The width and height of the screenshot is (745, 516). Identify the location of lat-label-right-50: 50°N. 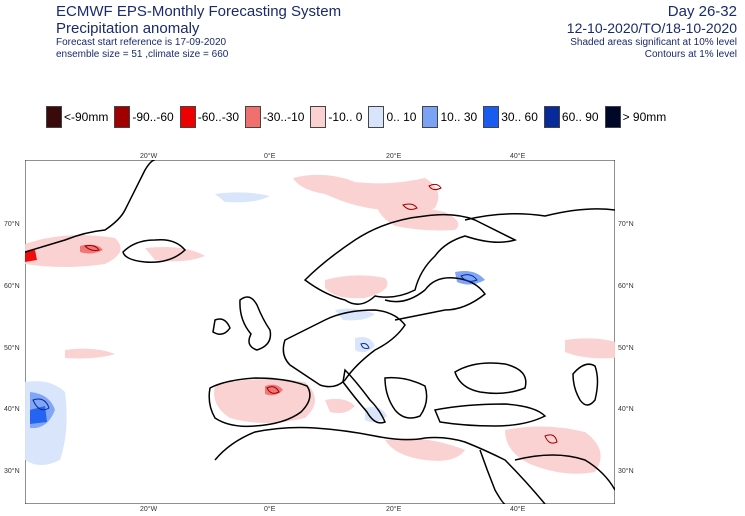
(626, 348).